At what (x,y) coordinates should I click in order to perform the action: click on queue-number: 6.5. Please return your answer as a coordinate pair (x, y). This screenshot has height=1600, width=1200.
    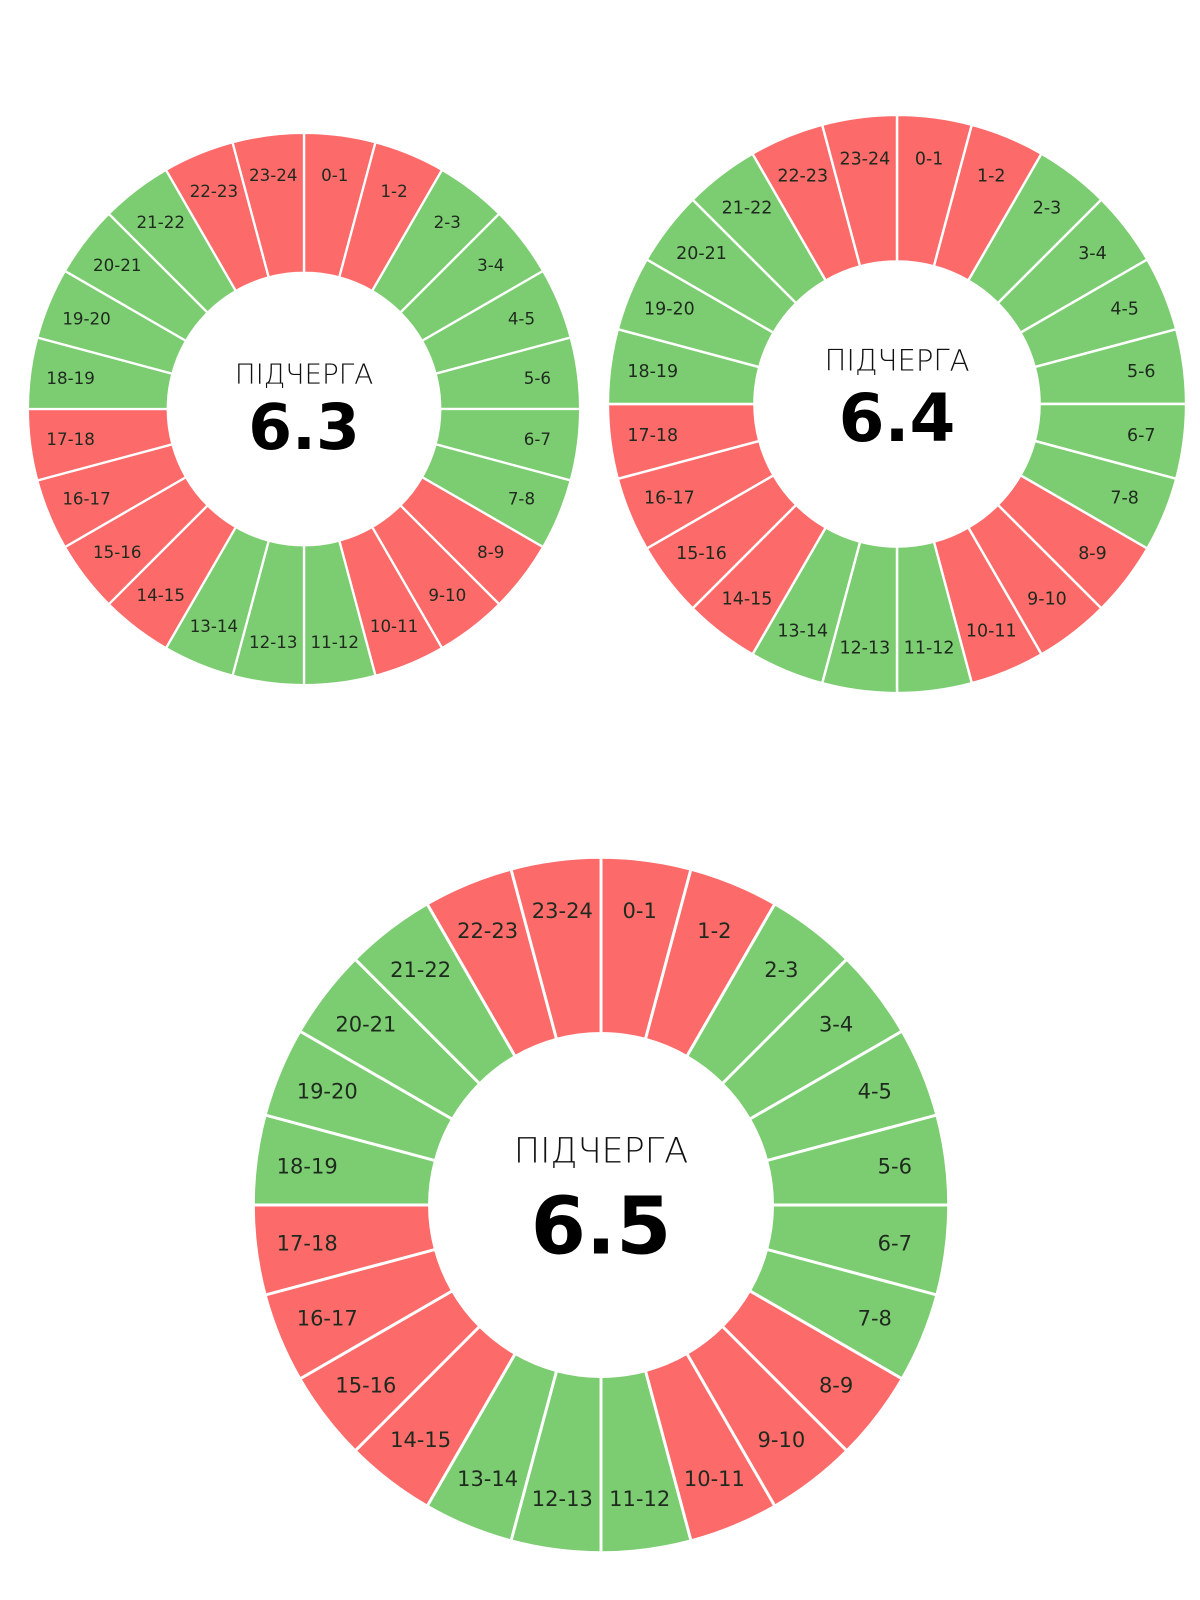
    Looking at the image, I should click on (601, 1226).